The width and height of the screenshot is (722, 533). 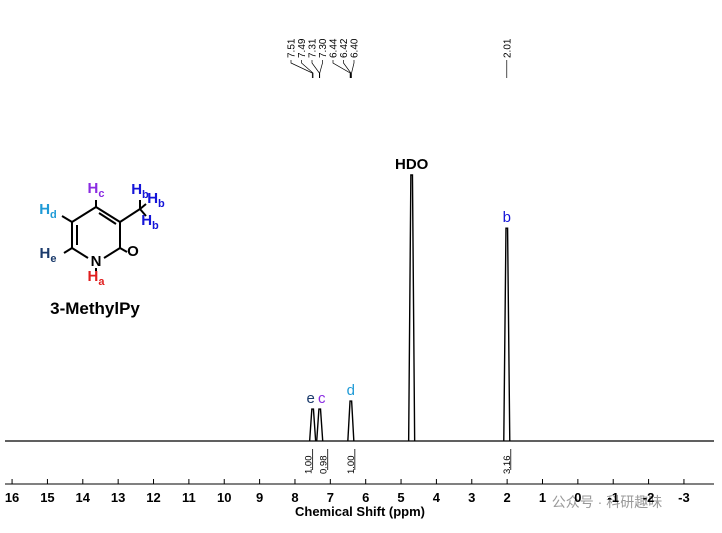 What do you see at coordinates (324, 465) in the screenshot?
I see `integral-label: 0.98` at bounding box center [324, 465].